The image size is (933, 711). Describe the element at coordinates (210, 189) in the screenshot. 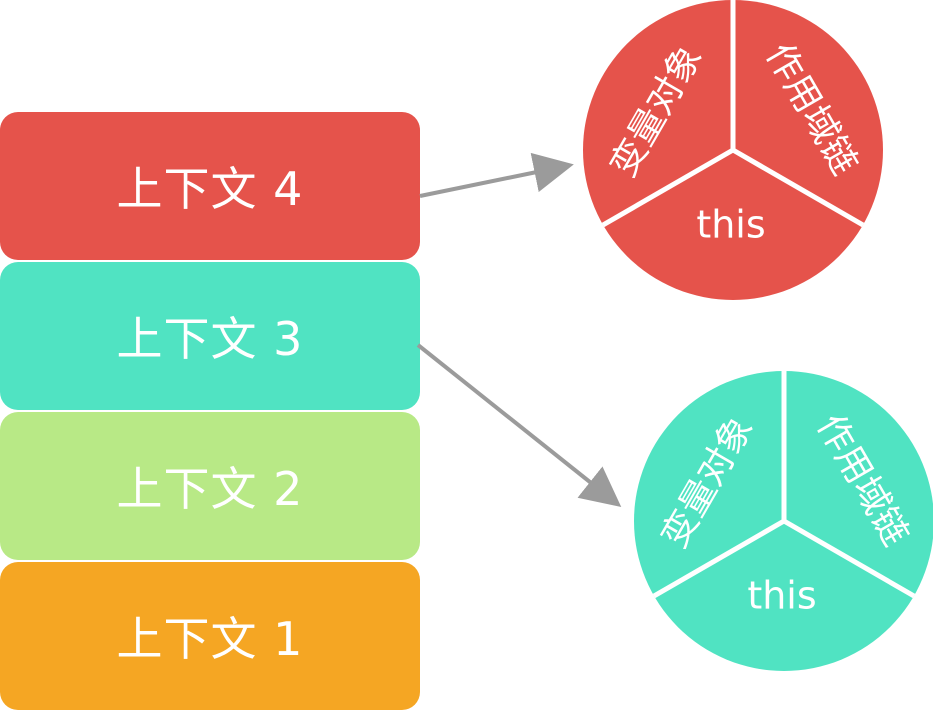

I see `context-label-4: 上下文 4` at that location.